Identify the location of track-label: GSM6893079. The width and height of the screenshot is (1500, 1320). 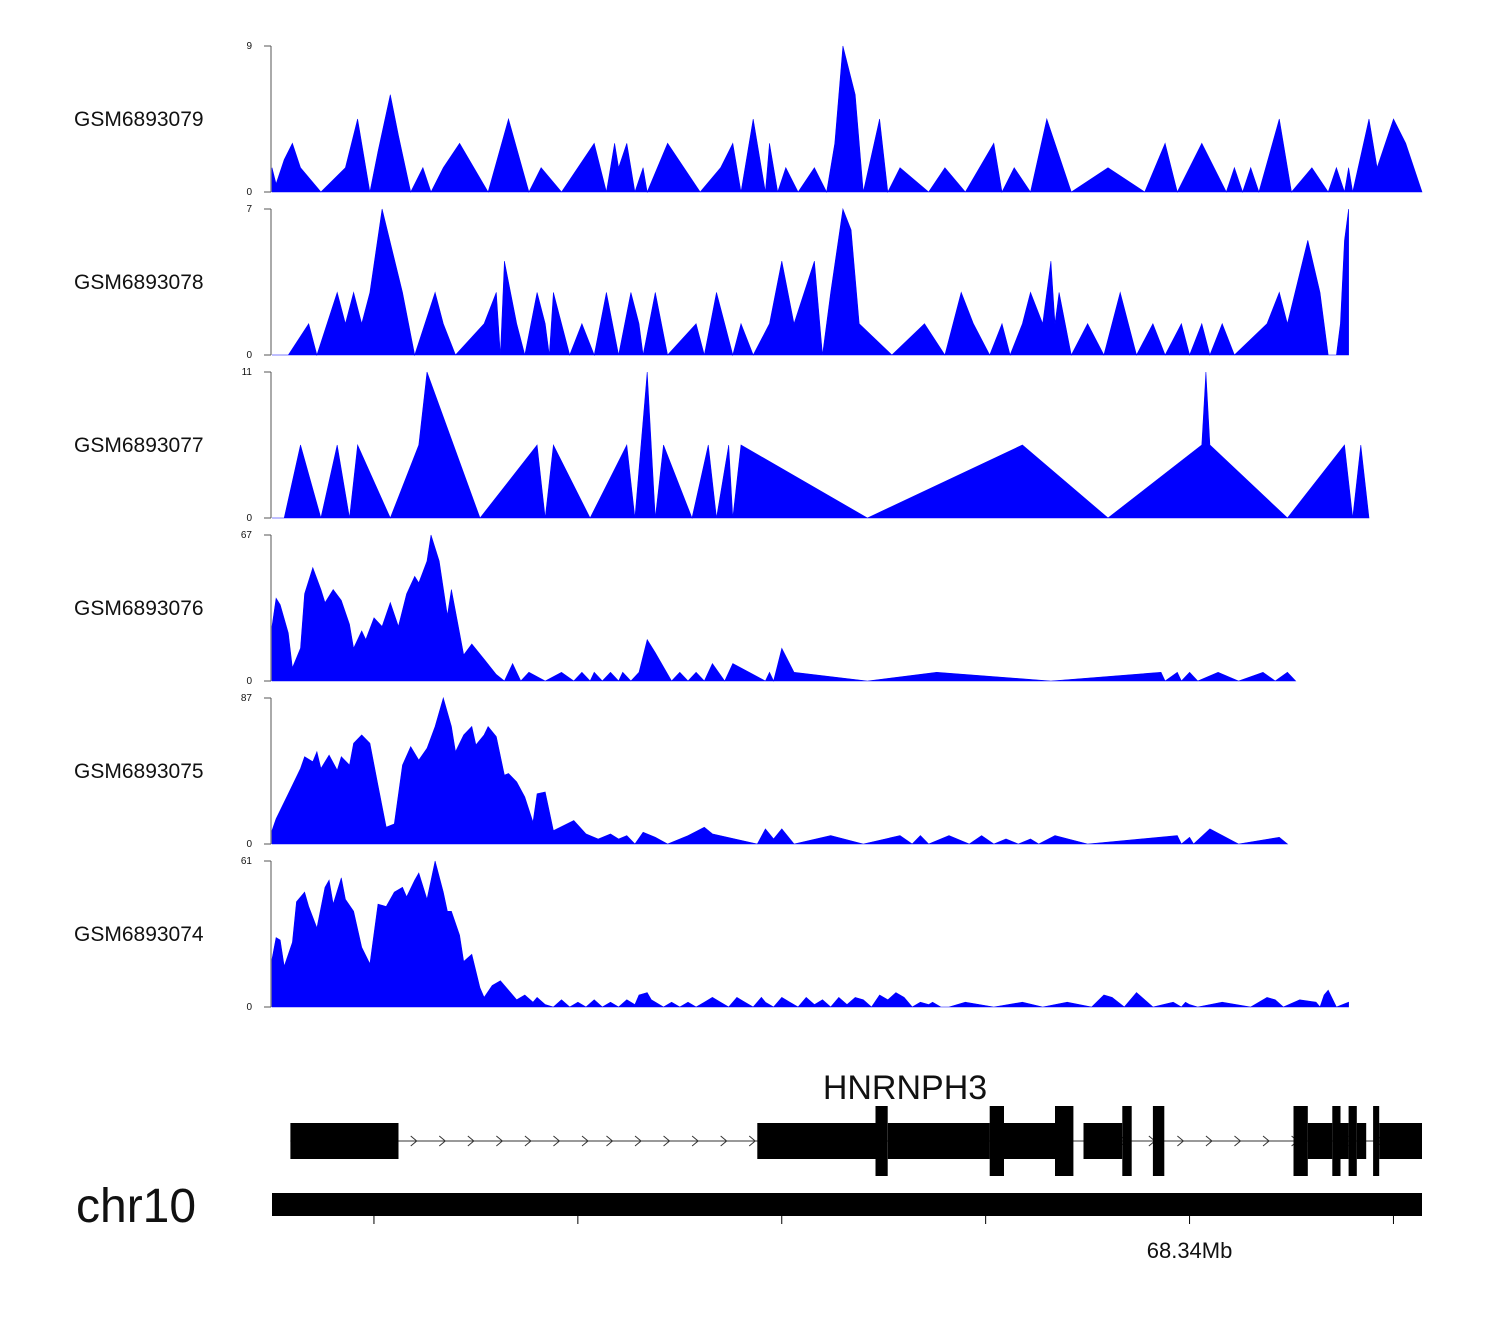
(139, 119).